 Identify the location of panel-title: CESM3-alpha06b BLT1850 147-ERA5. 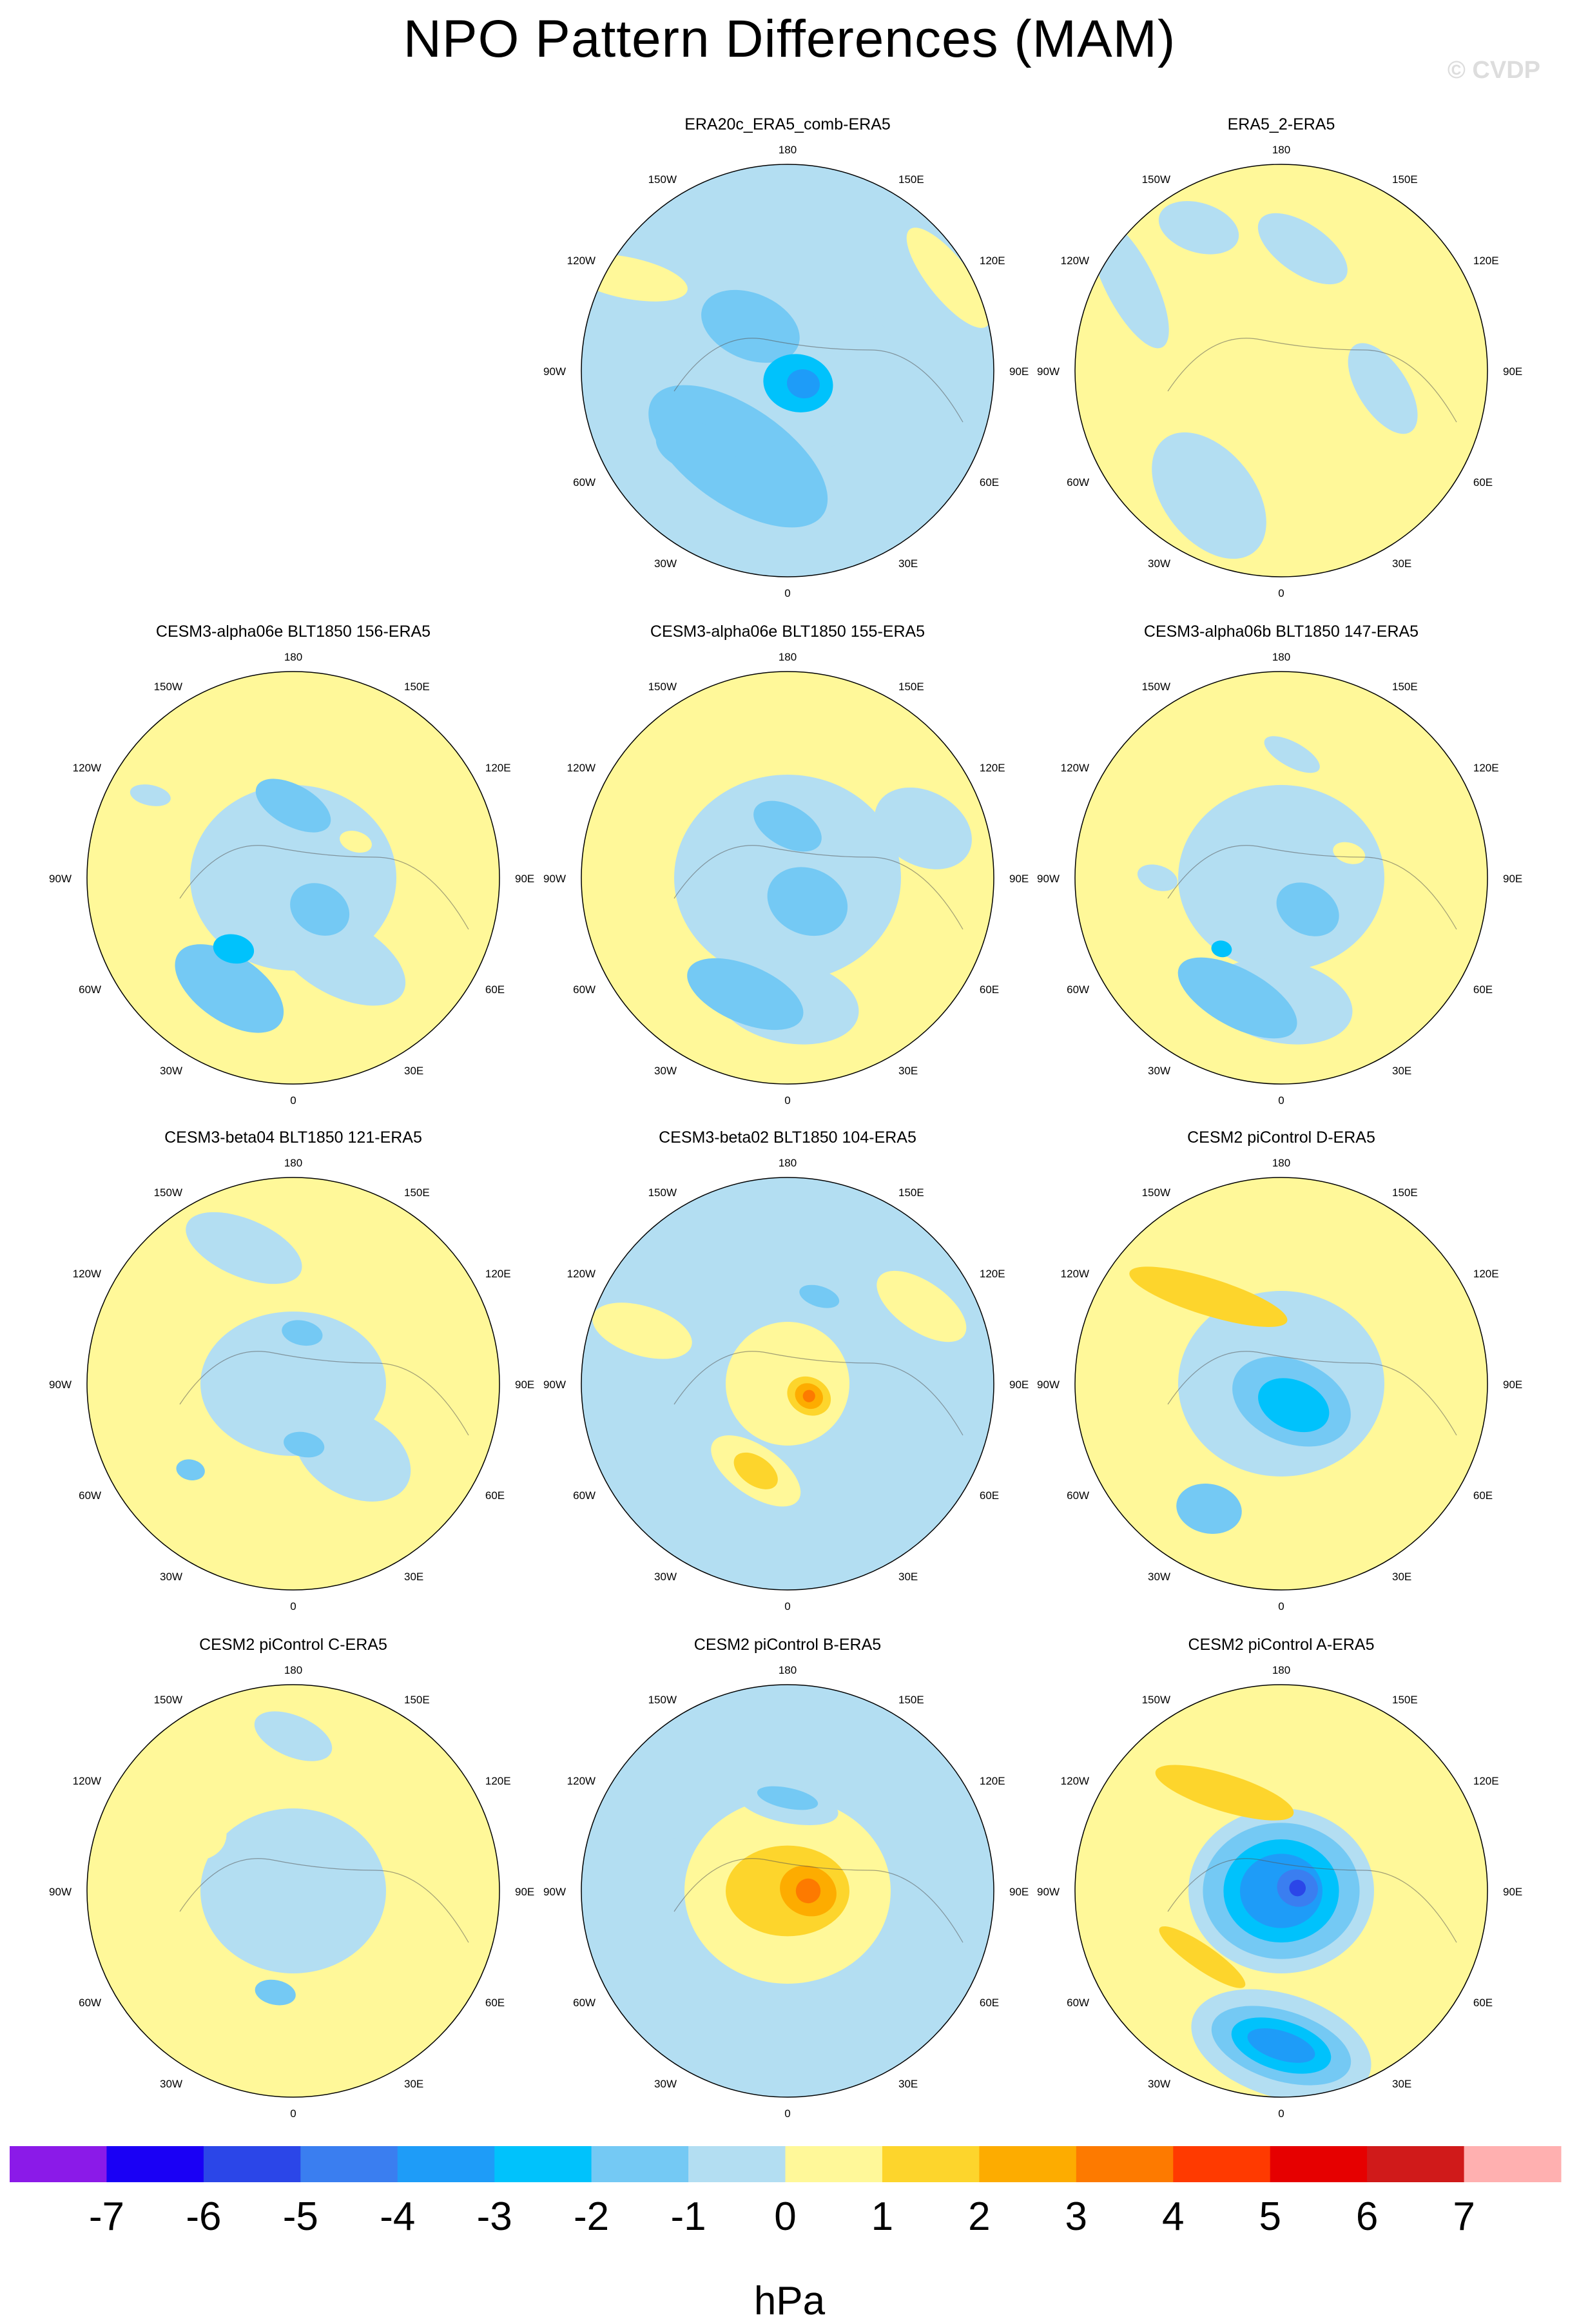
(1281, 632).